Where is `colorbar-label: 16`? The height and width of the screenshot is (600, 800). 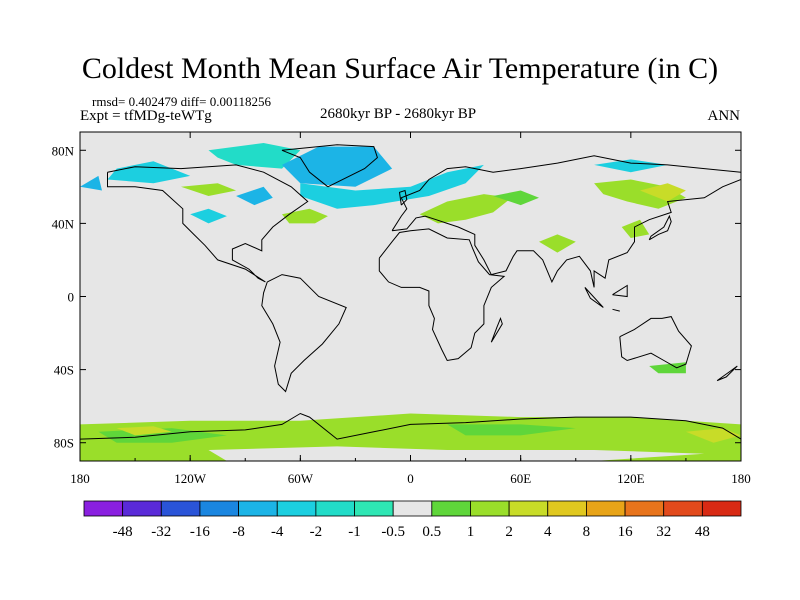
colorbar-label: 16 is located at coordinates (626, 532).